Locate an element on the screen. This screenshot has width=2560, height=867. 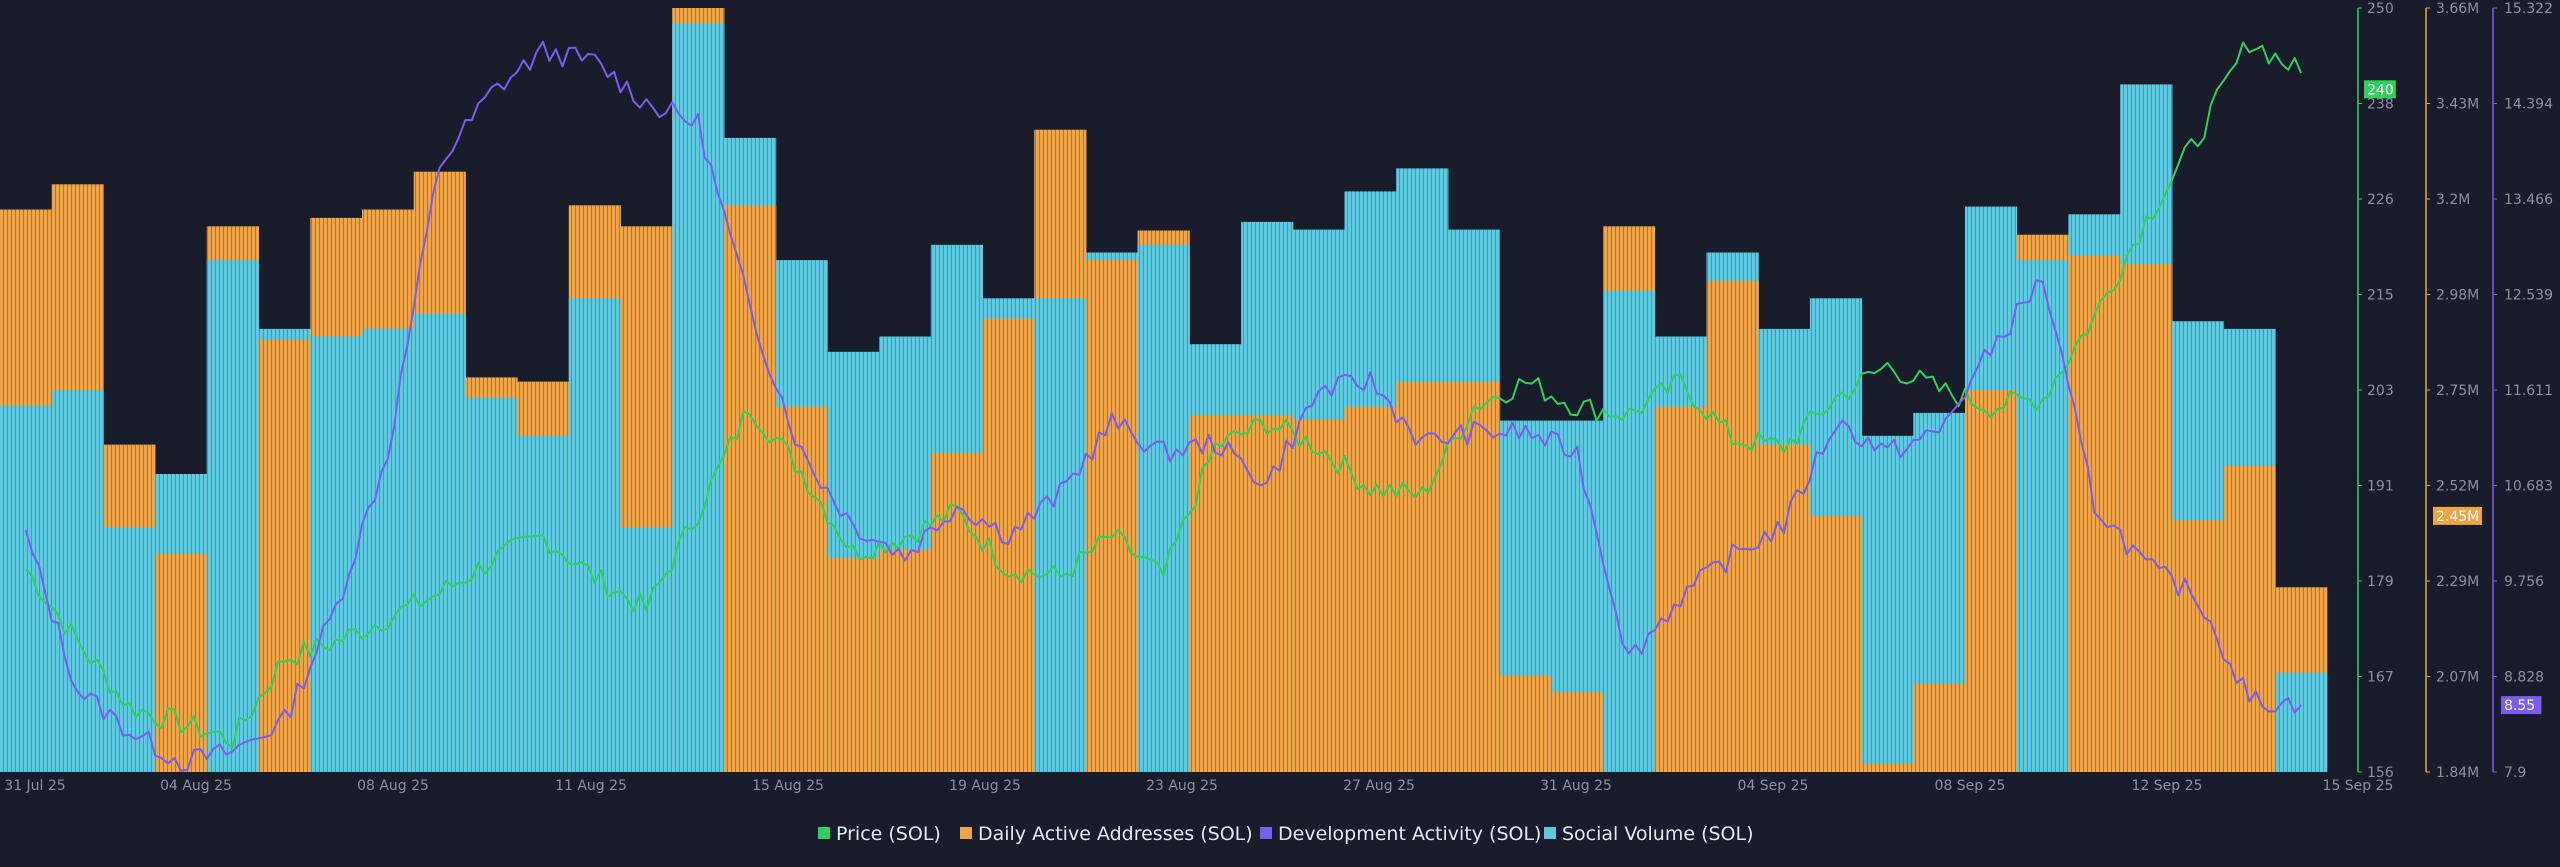
legend-item: Daily Active Addresses (SOL) is located at coordinates (1106, 834).